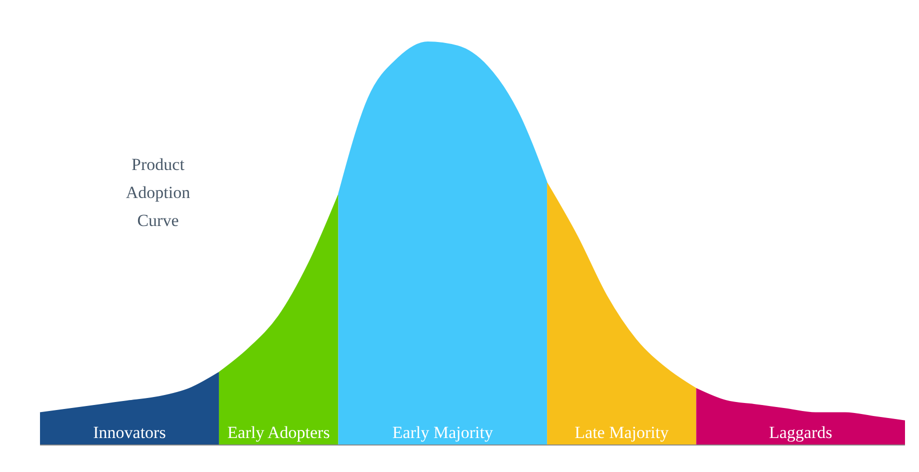 Image resolution: width=919 pixels, height=472 pixels. What do you see at coordinates (278, 432) in the screenshot?
I see `series-label: Early Adopters` at bounding box center [278, 432].